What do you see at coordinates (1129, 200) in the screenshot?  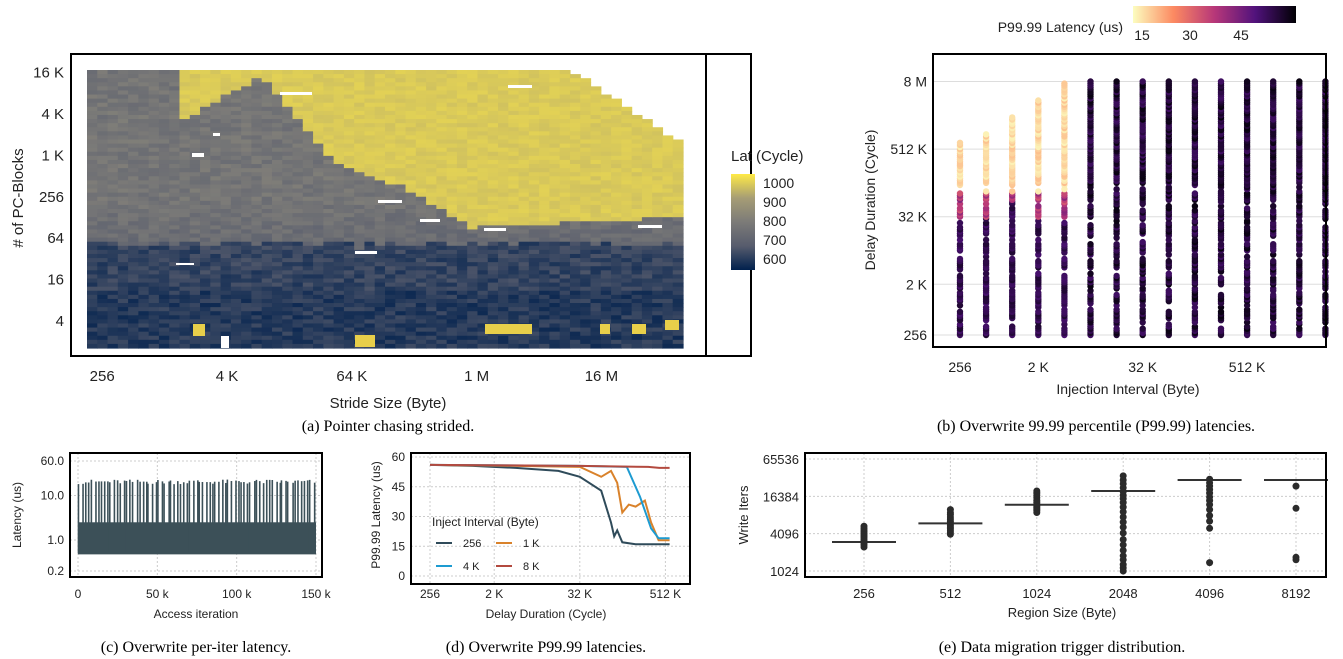 I see `plot-bg` at bounding box center [1129, 200].